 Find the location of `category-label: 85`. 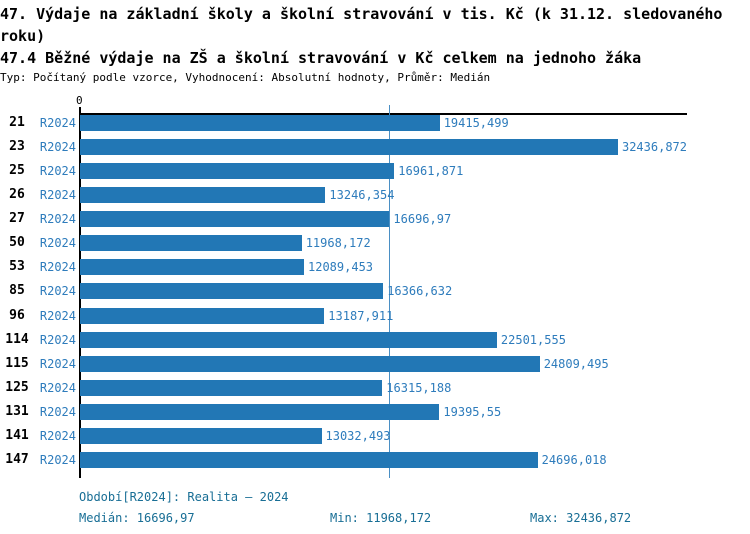

category-label: 85 is located at coordinates (17, 291).